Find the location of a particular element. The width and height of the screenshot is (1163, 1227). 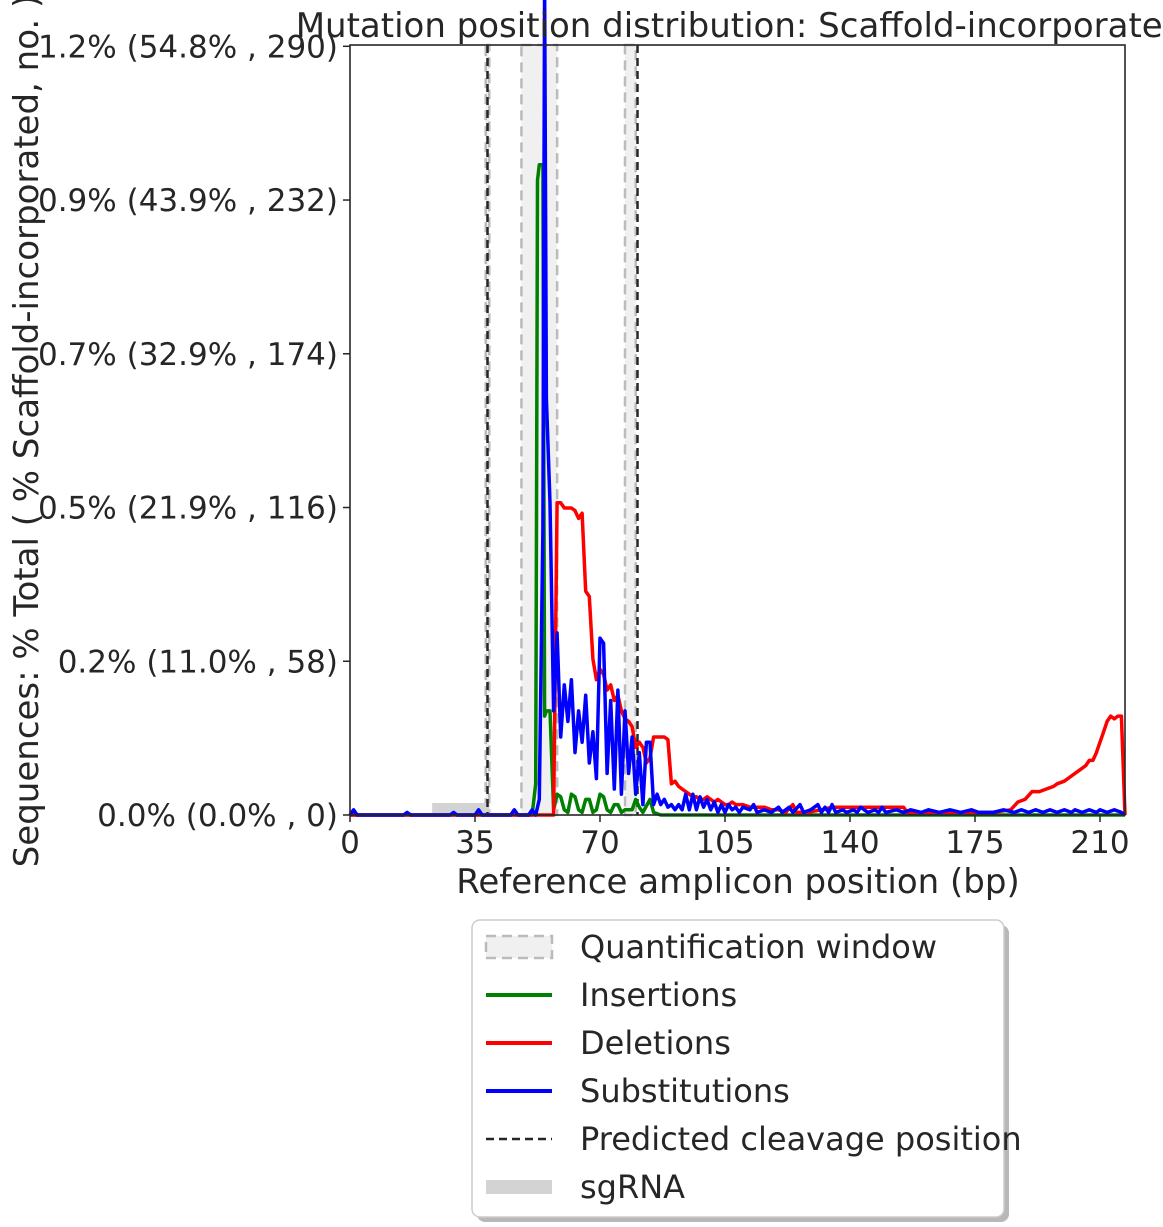

sgrna-bar is located at coordinates (461, 808).